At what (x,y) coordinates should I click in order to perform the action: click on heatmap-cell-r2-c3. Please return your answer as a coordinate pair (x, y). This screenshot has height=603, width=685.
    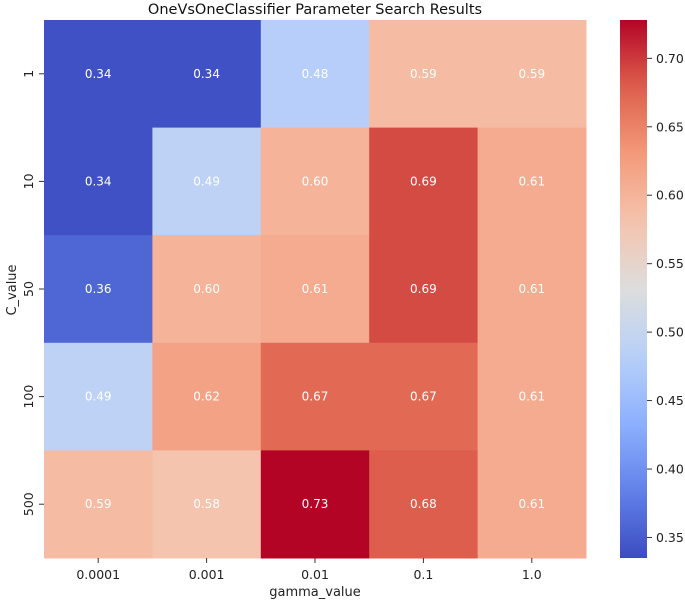
    Looking at the image, I should click on (424, 289).